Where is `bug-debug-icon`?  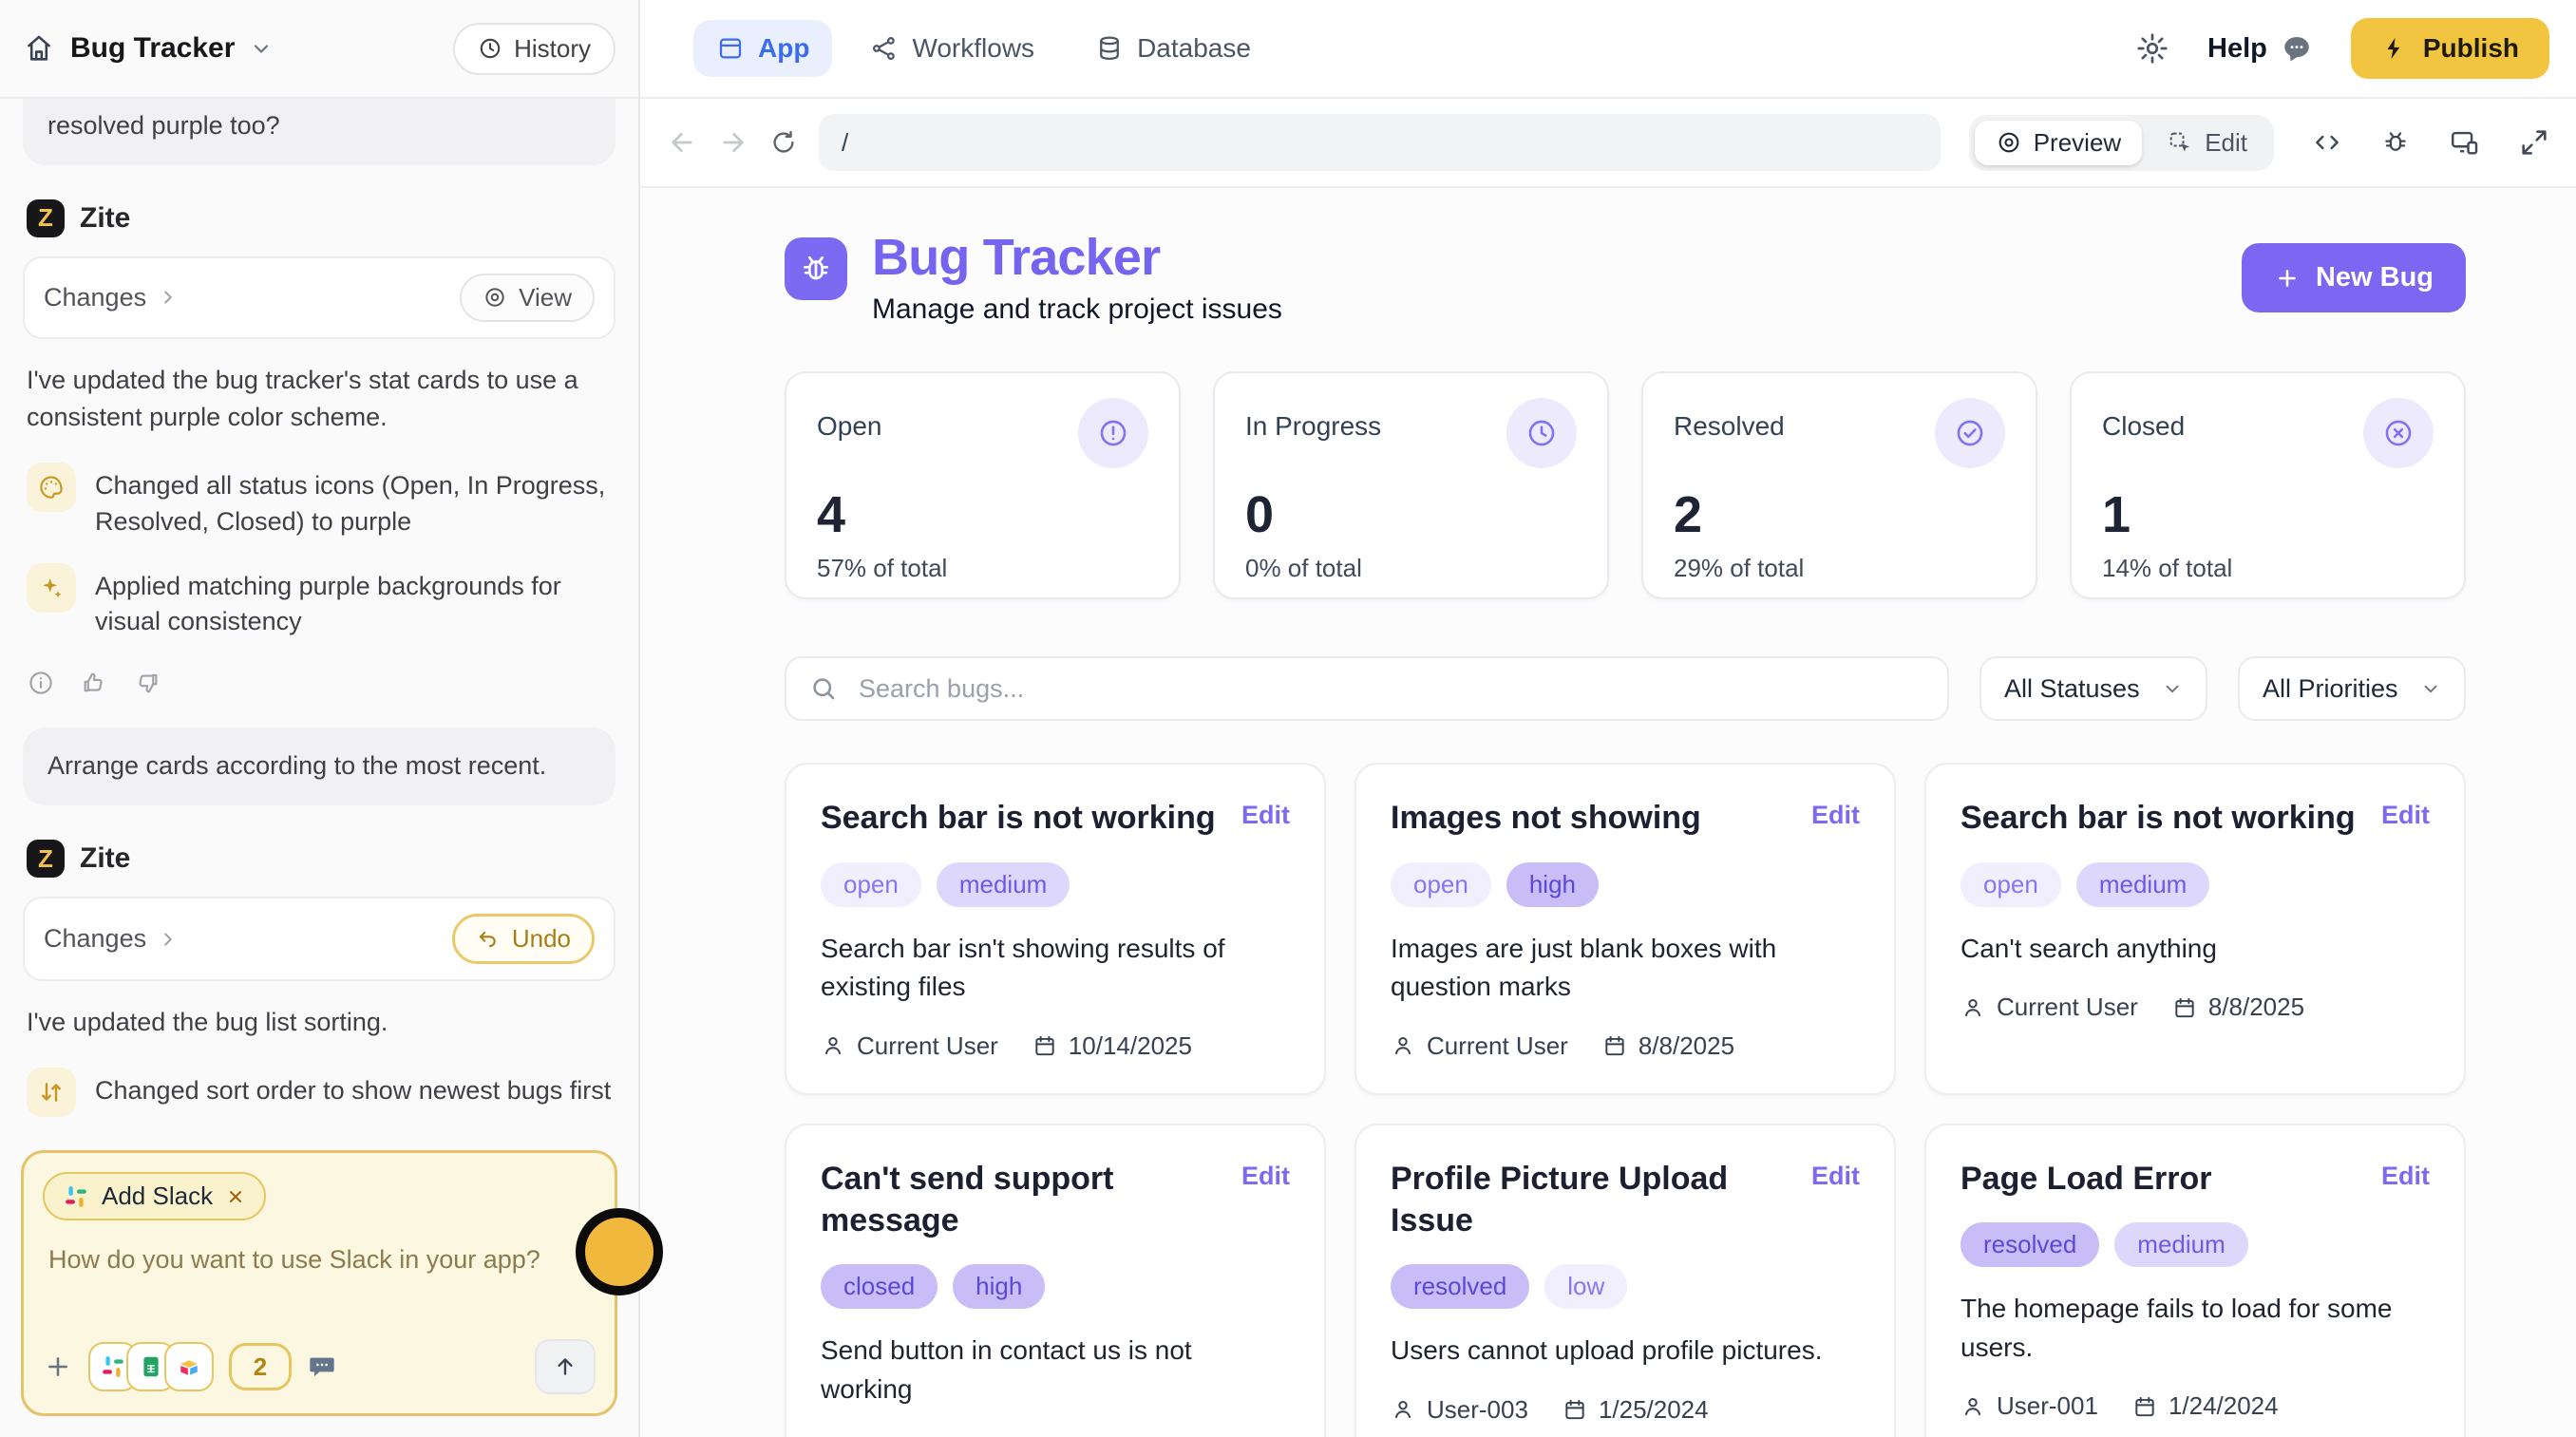 bug-debug-icon is located at coordinates (2395, 143).